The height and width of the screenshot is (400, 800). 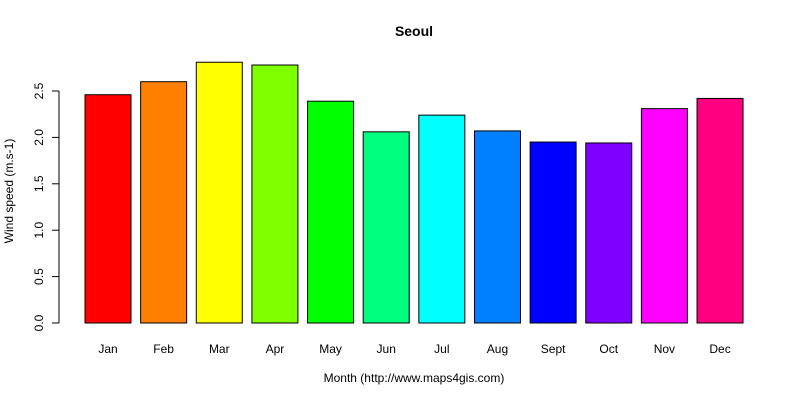 What do you see at coordinates (219, 192) in the screenshot?
I see `bar-mar` at bounding box center [219, 192].